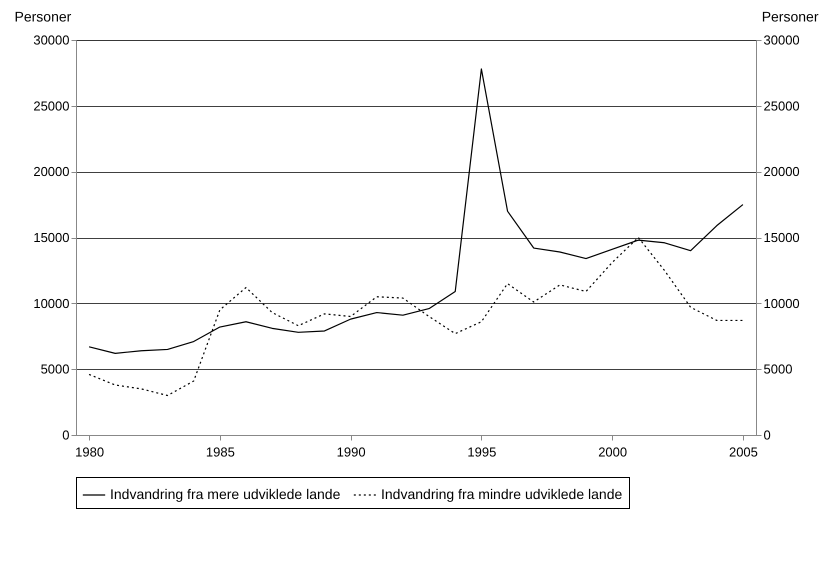  I want to click on y2-tick-label: 0, so click(767, 435).